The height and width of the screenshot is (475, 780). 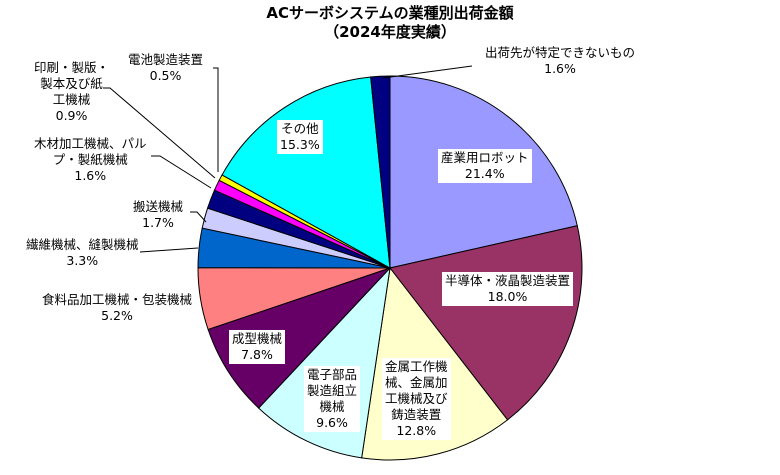 What do you see at coordinates (332, 422) in the screenshot?
I see `label-value: 9.6%` at bounding box center [332, 422].